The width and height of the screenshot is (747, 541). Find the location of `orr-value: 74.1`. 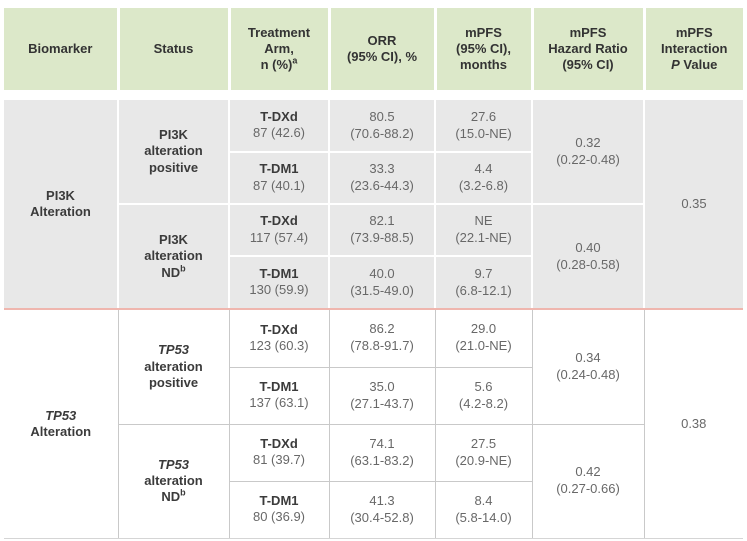

orr-value: 74.1 is located at coordinates (382, 443).